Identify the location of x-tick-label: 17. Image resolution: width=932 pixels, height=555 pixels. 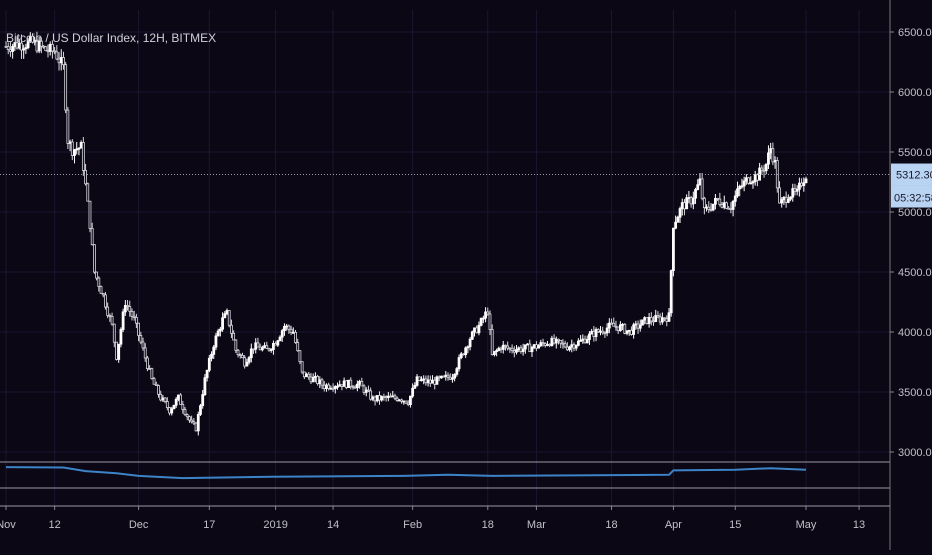
(209, 525).